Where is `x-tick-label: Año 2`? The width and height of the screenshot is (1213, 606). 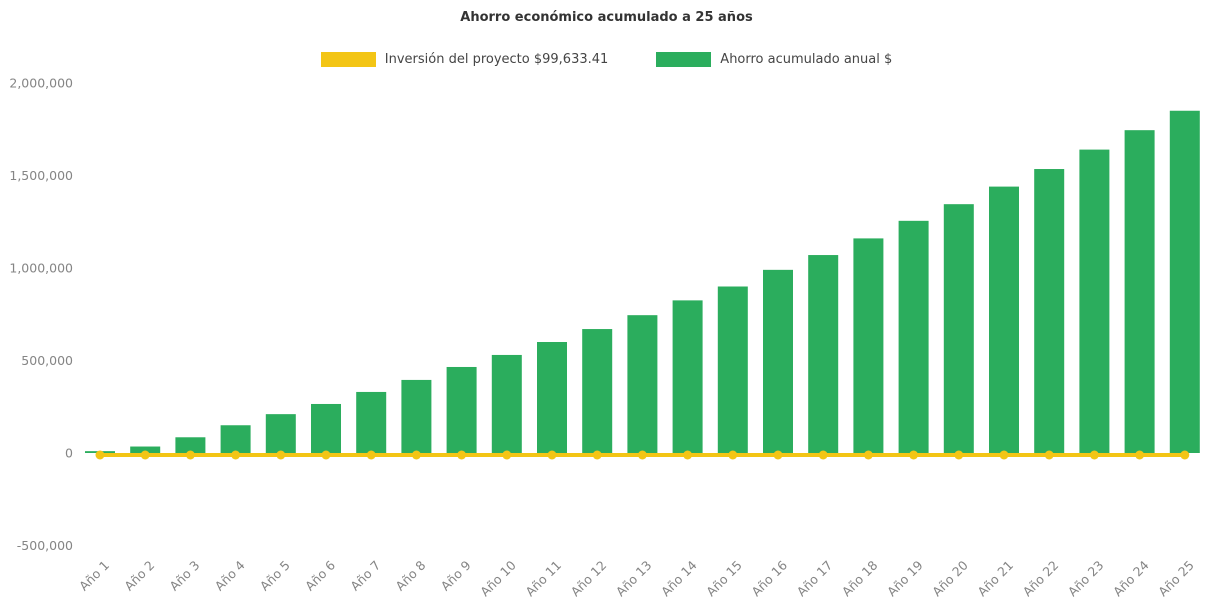
x-tick-label: Año 2 is located at coordinates (139, 576).